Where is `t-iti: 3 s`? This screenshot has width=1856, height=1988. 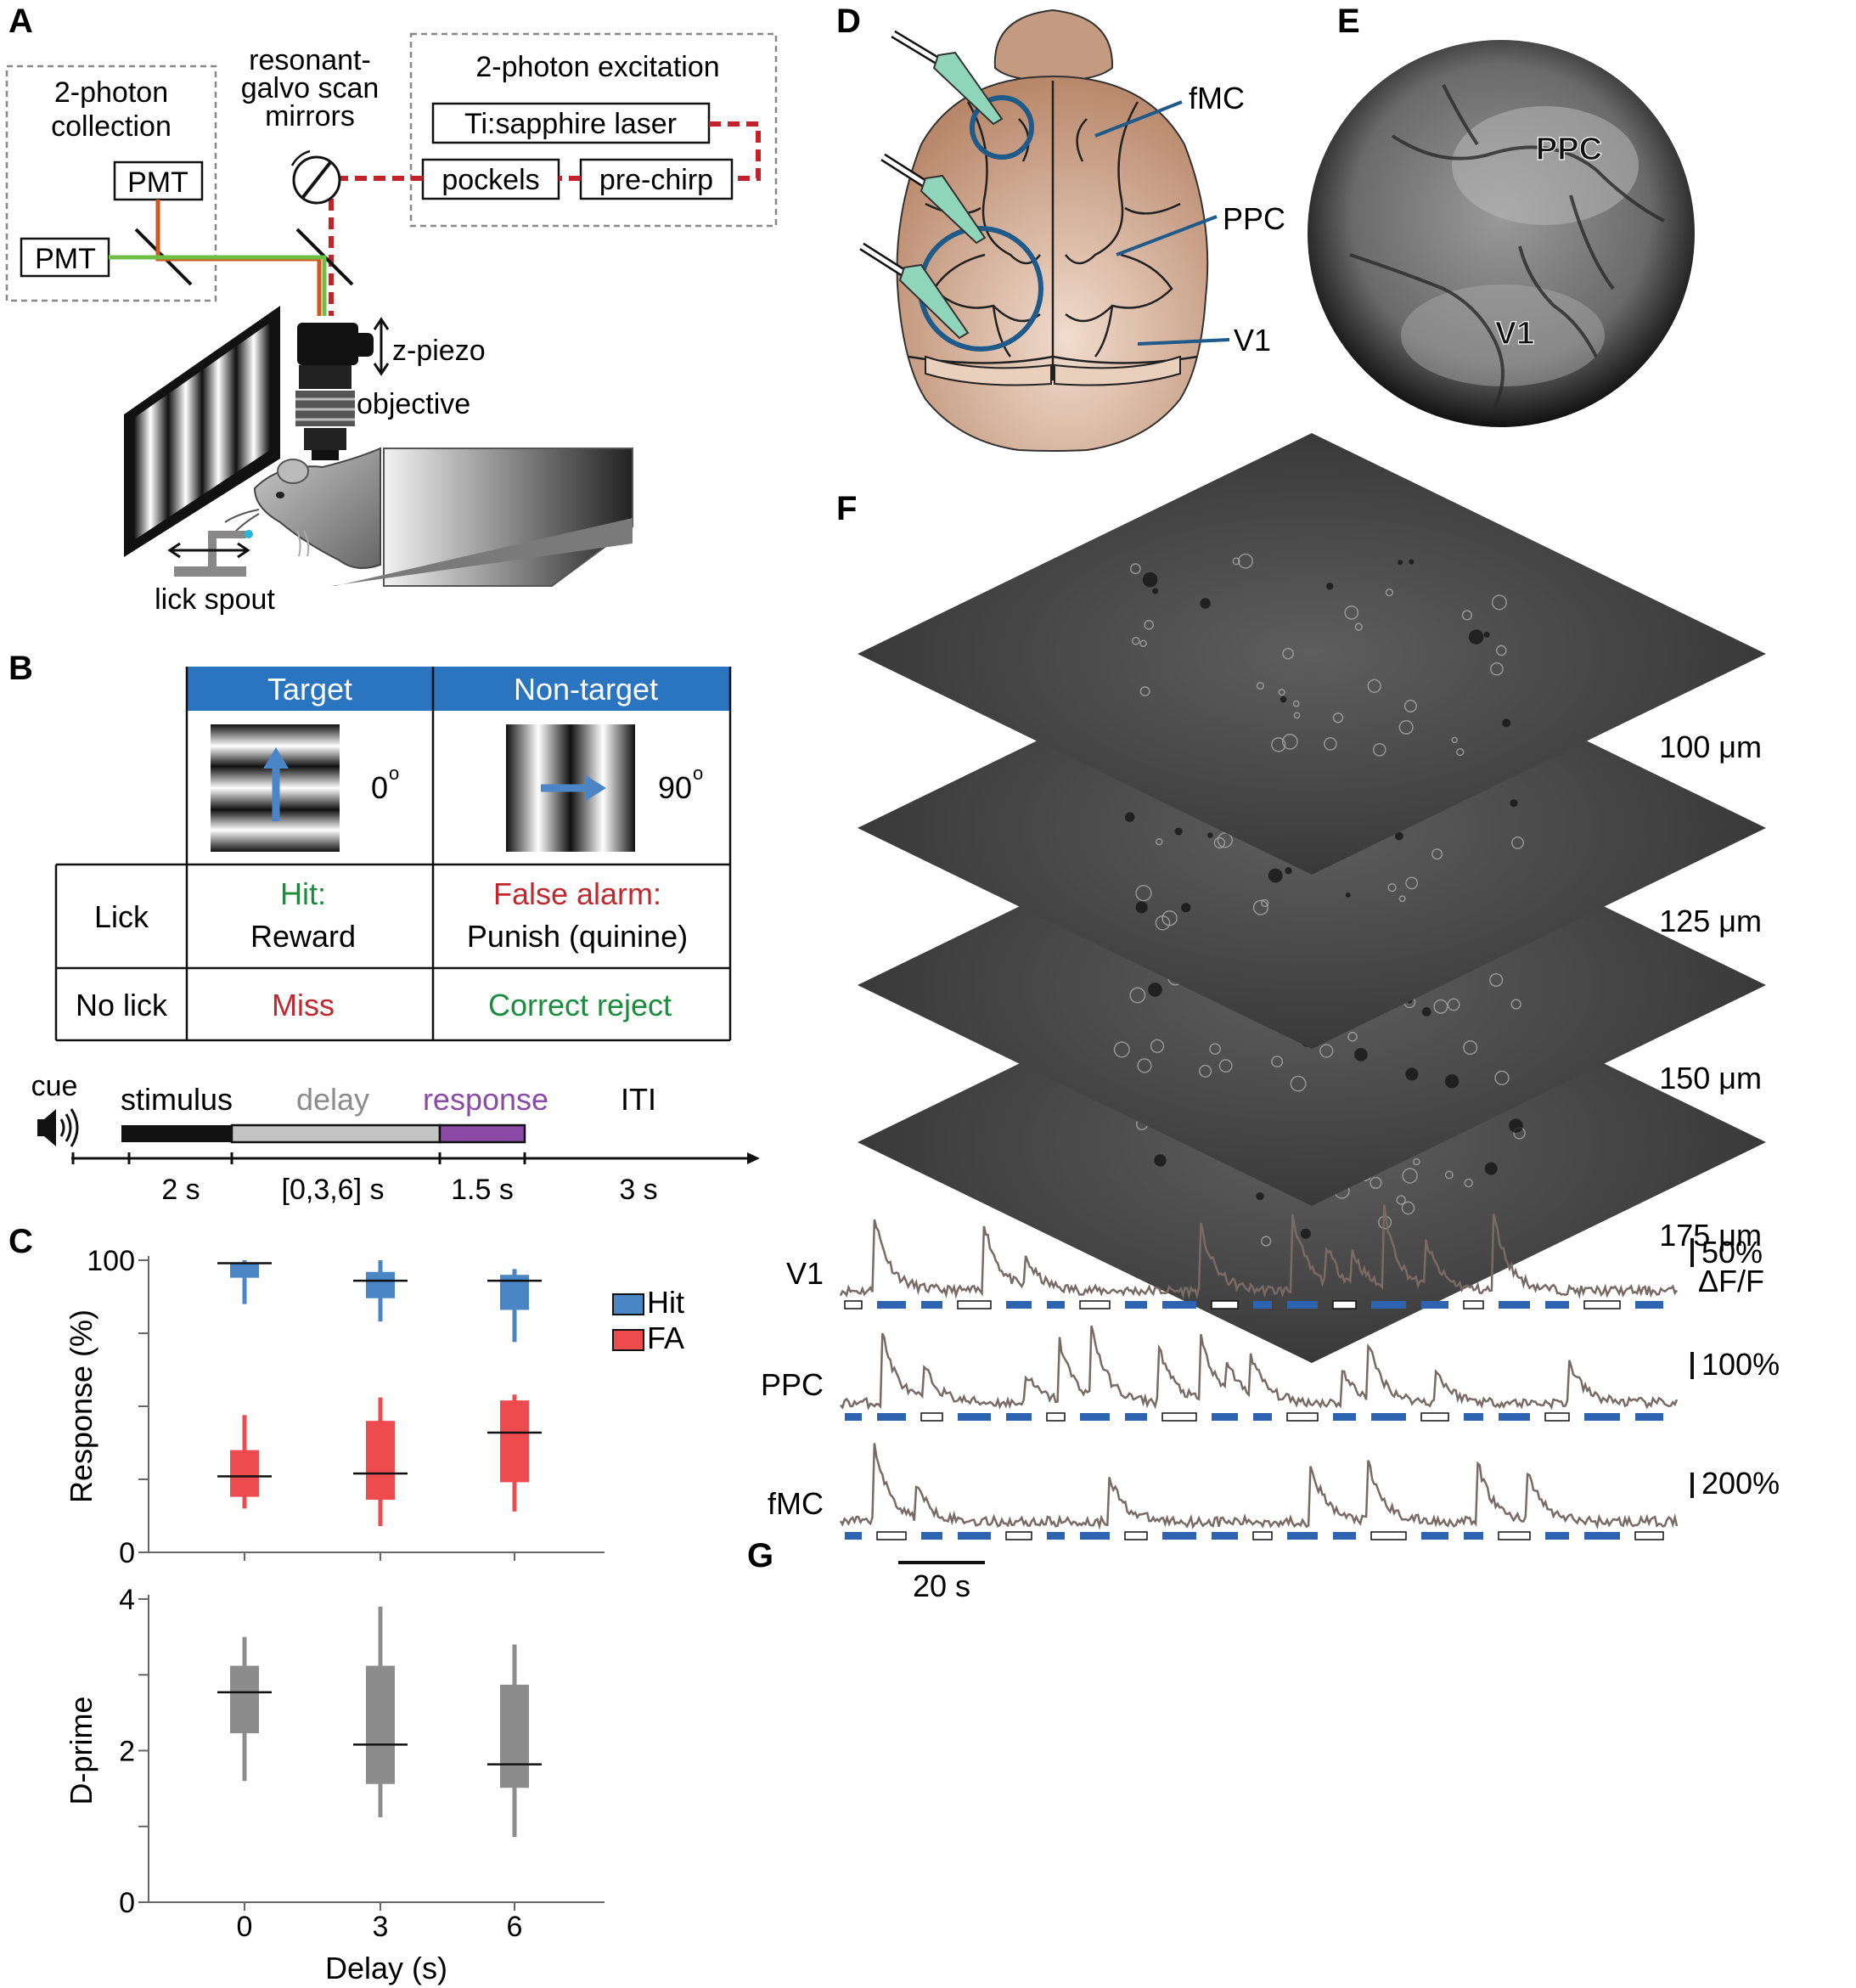 t-iti: 3 s is located at coordinates (638, 1190).